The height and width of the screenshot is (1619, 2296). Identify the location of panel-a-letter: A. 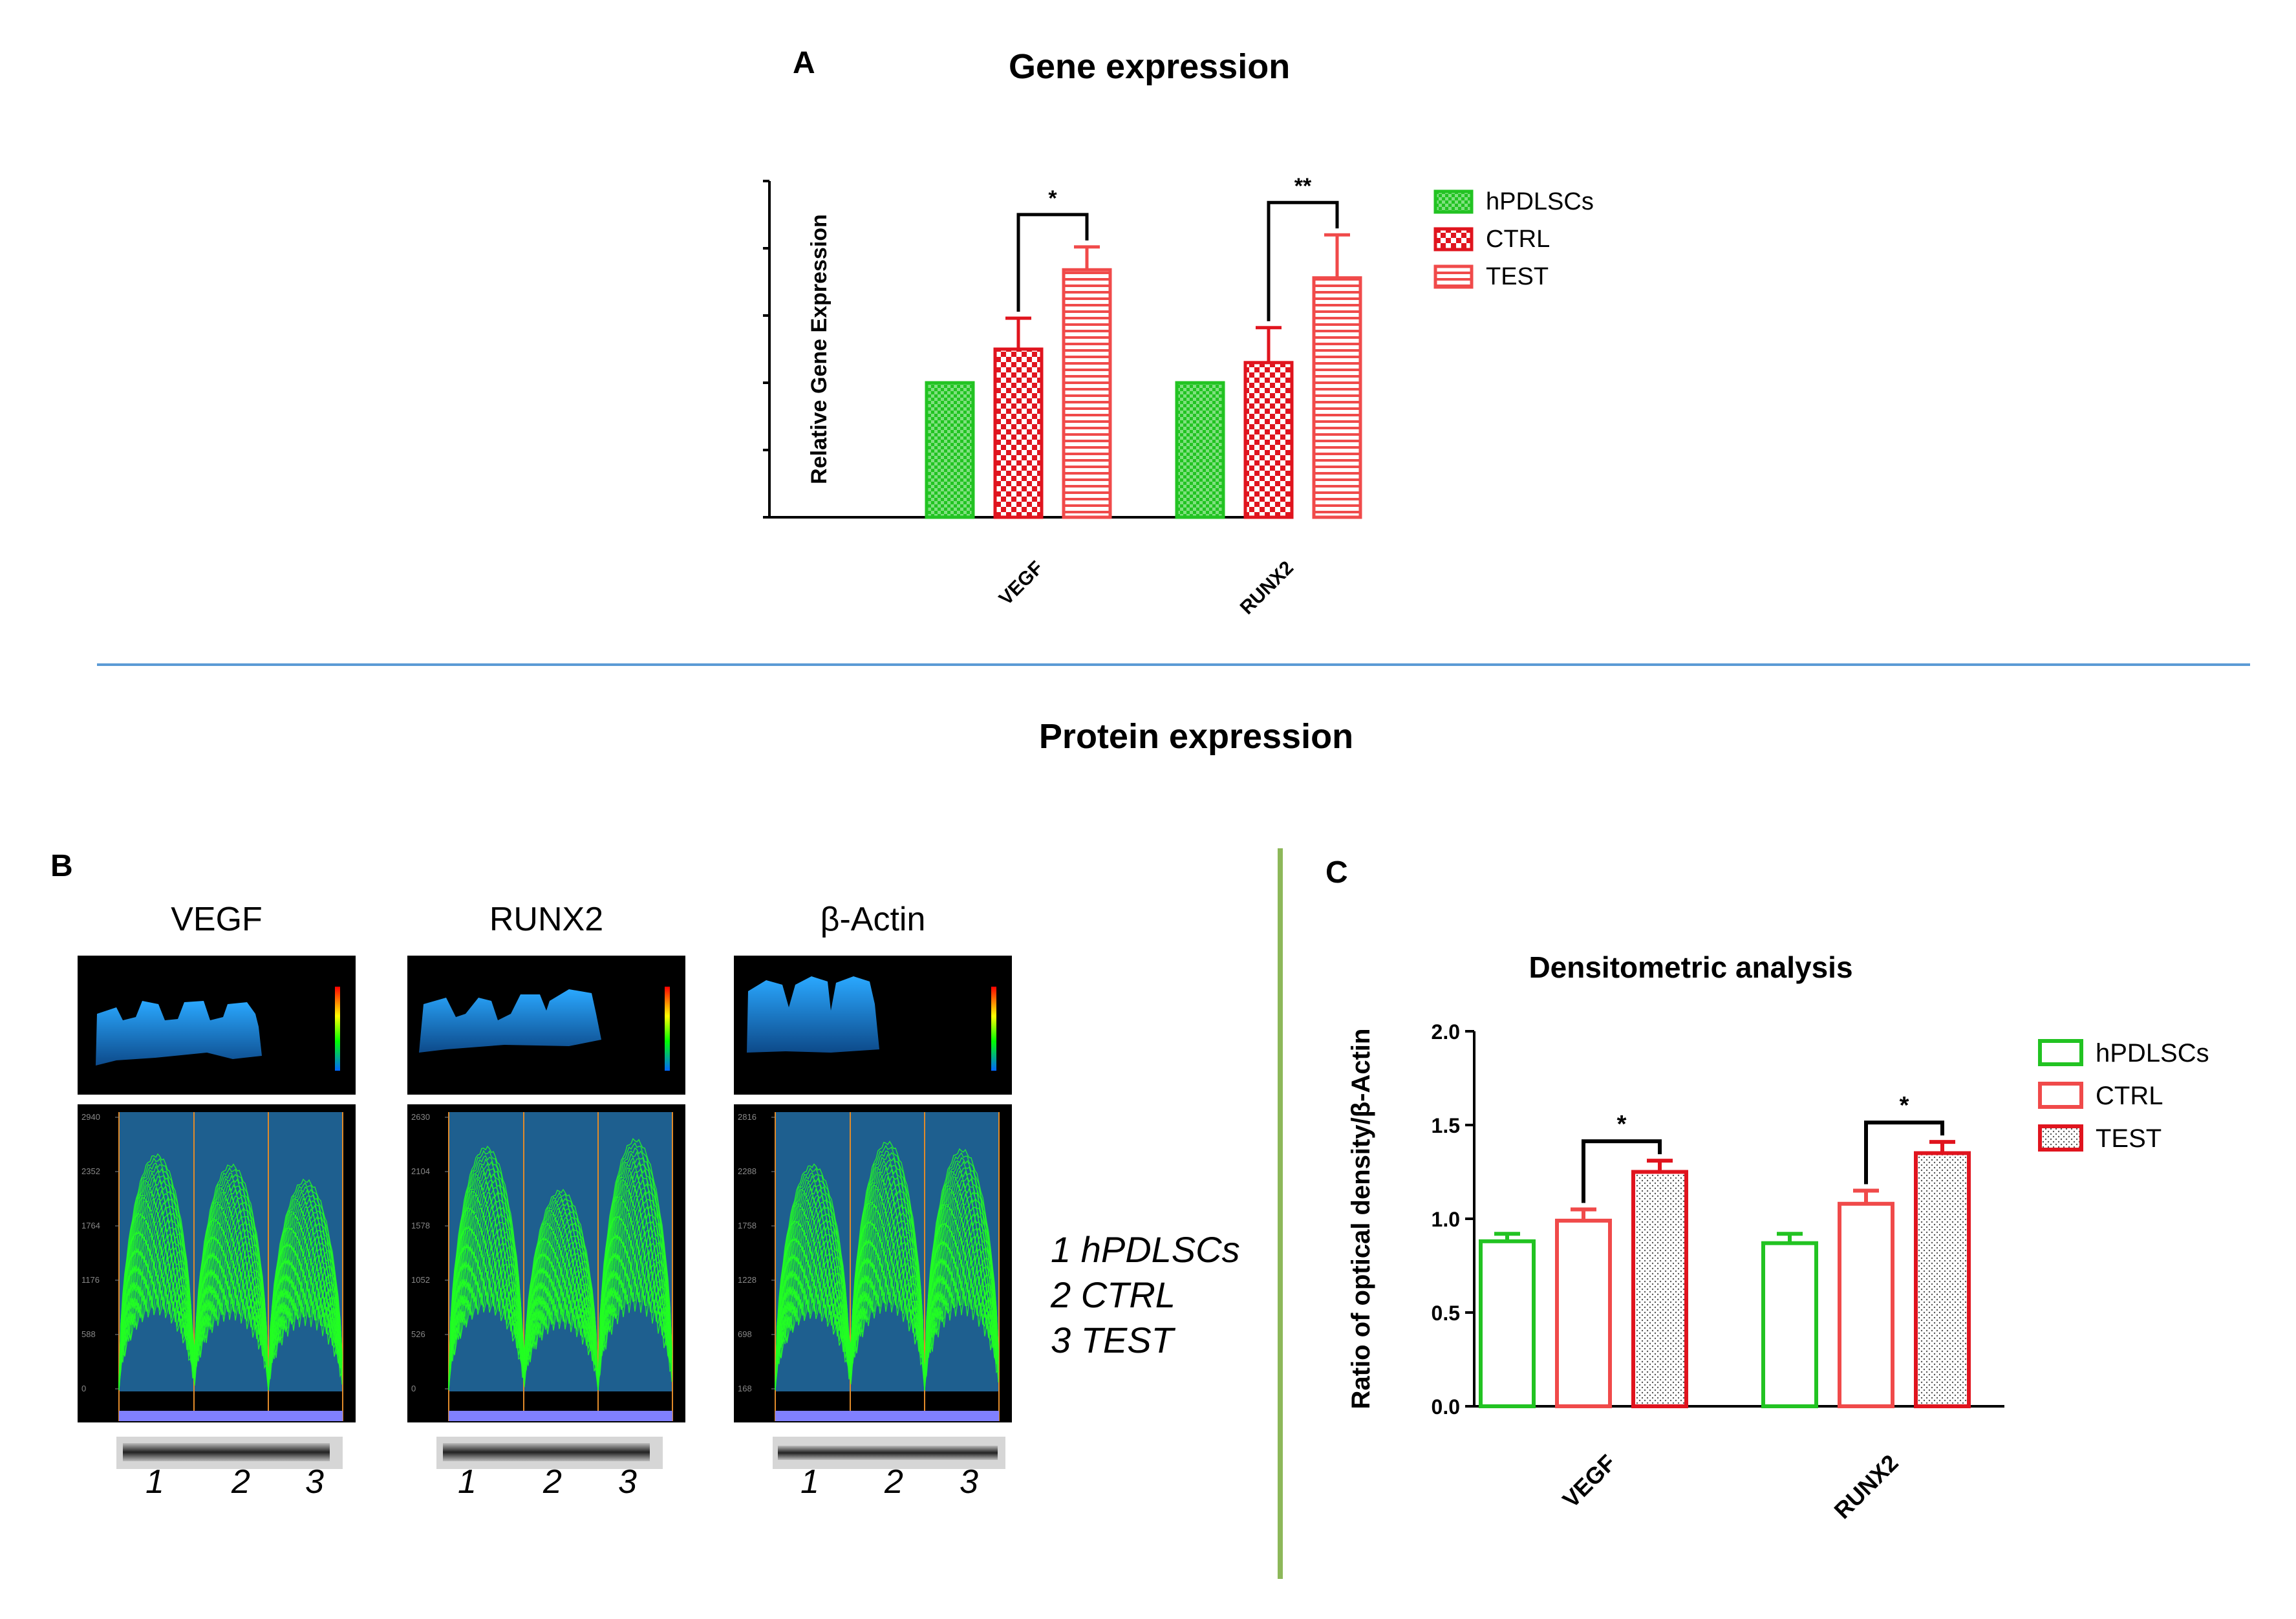
(804, 63).